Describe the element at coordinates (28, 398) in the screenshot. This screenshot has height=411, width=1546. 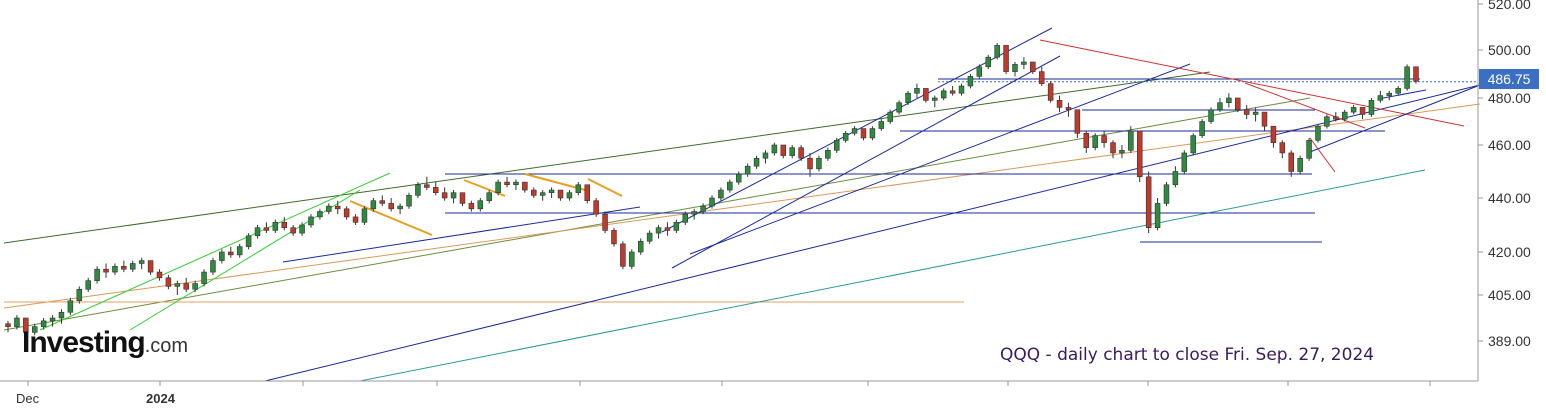
I see `x-tick-label: Dec` at that location.